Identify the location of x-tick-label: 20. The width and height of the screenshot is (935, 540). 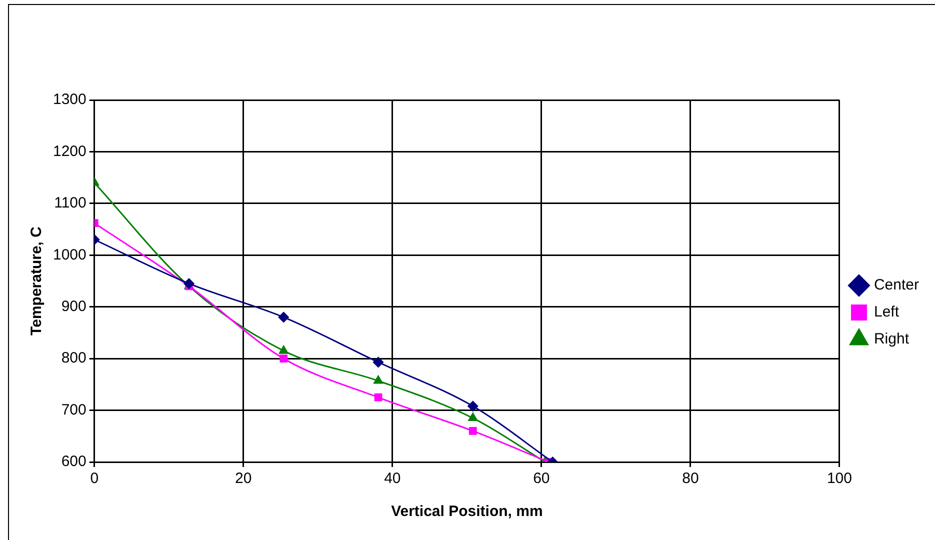
(243, 479).